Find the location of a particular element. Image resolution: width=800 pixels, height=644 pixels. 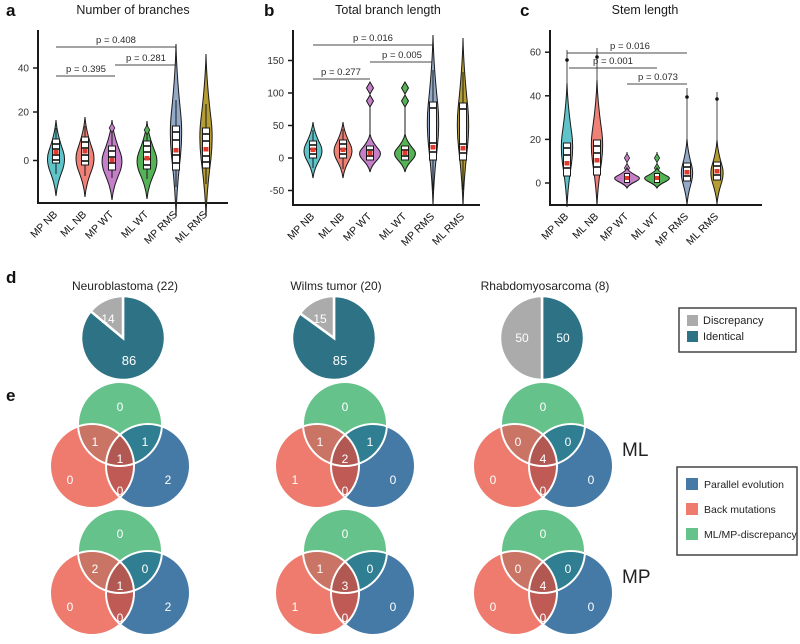

panel-c-xtick-labels: MP NB ML NB MP WT ML WT MP RMS ML RMS is located at coordinates (630, 229).